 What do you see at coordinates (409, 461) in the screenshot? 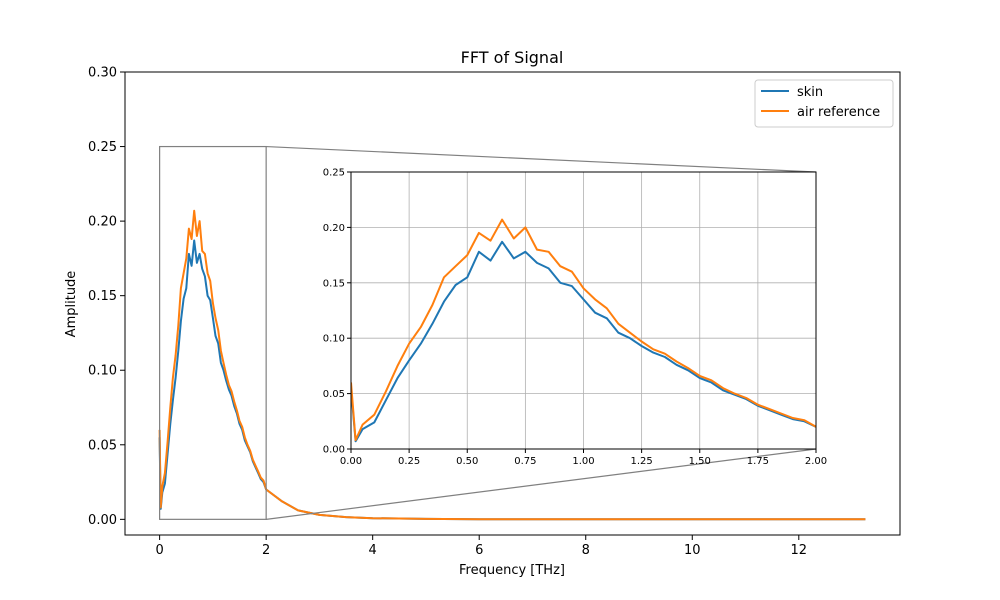
I see `inset-x-tick-label: 0.25` at bounding box center [409, 461].